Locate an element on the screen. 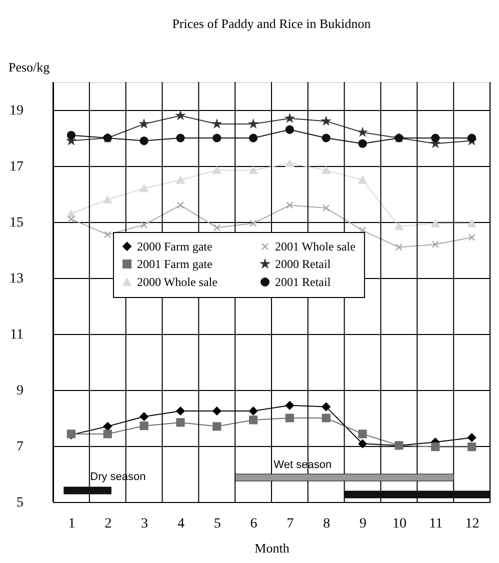 Image resolution: width=499 pixels, height=563 pixels. y-tick-label: 19 is located at coordinates (17, 111).